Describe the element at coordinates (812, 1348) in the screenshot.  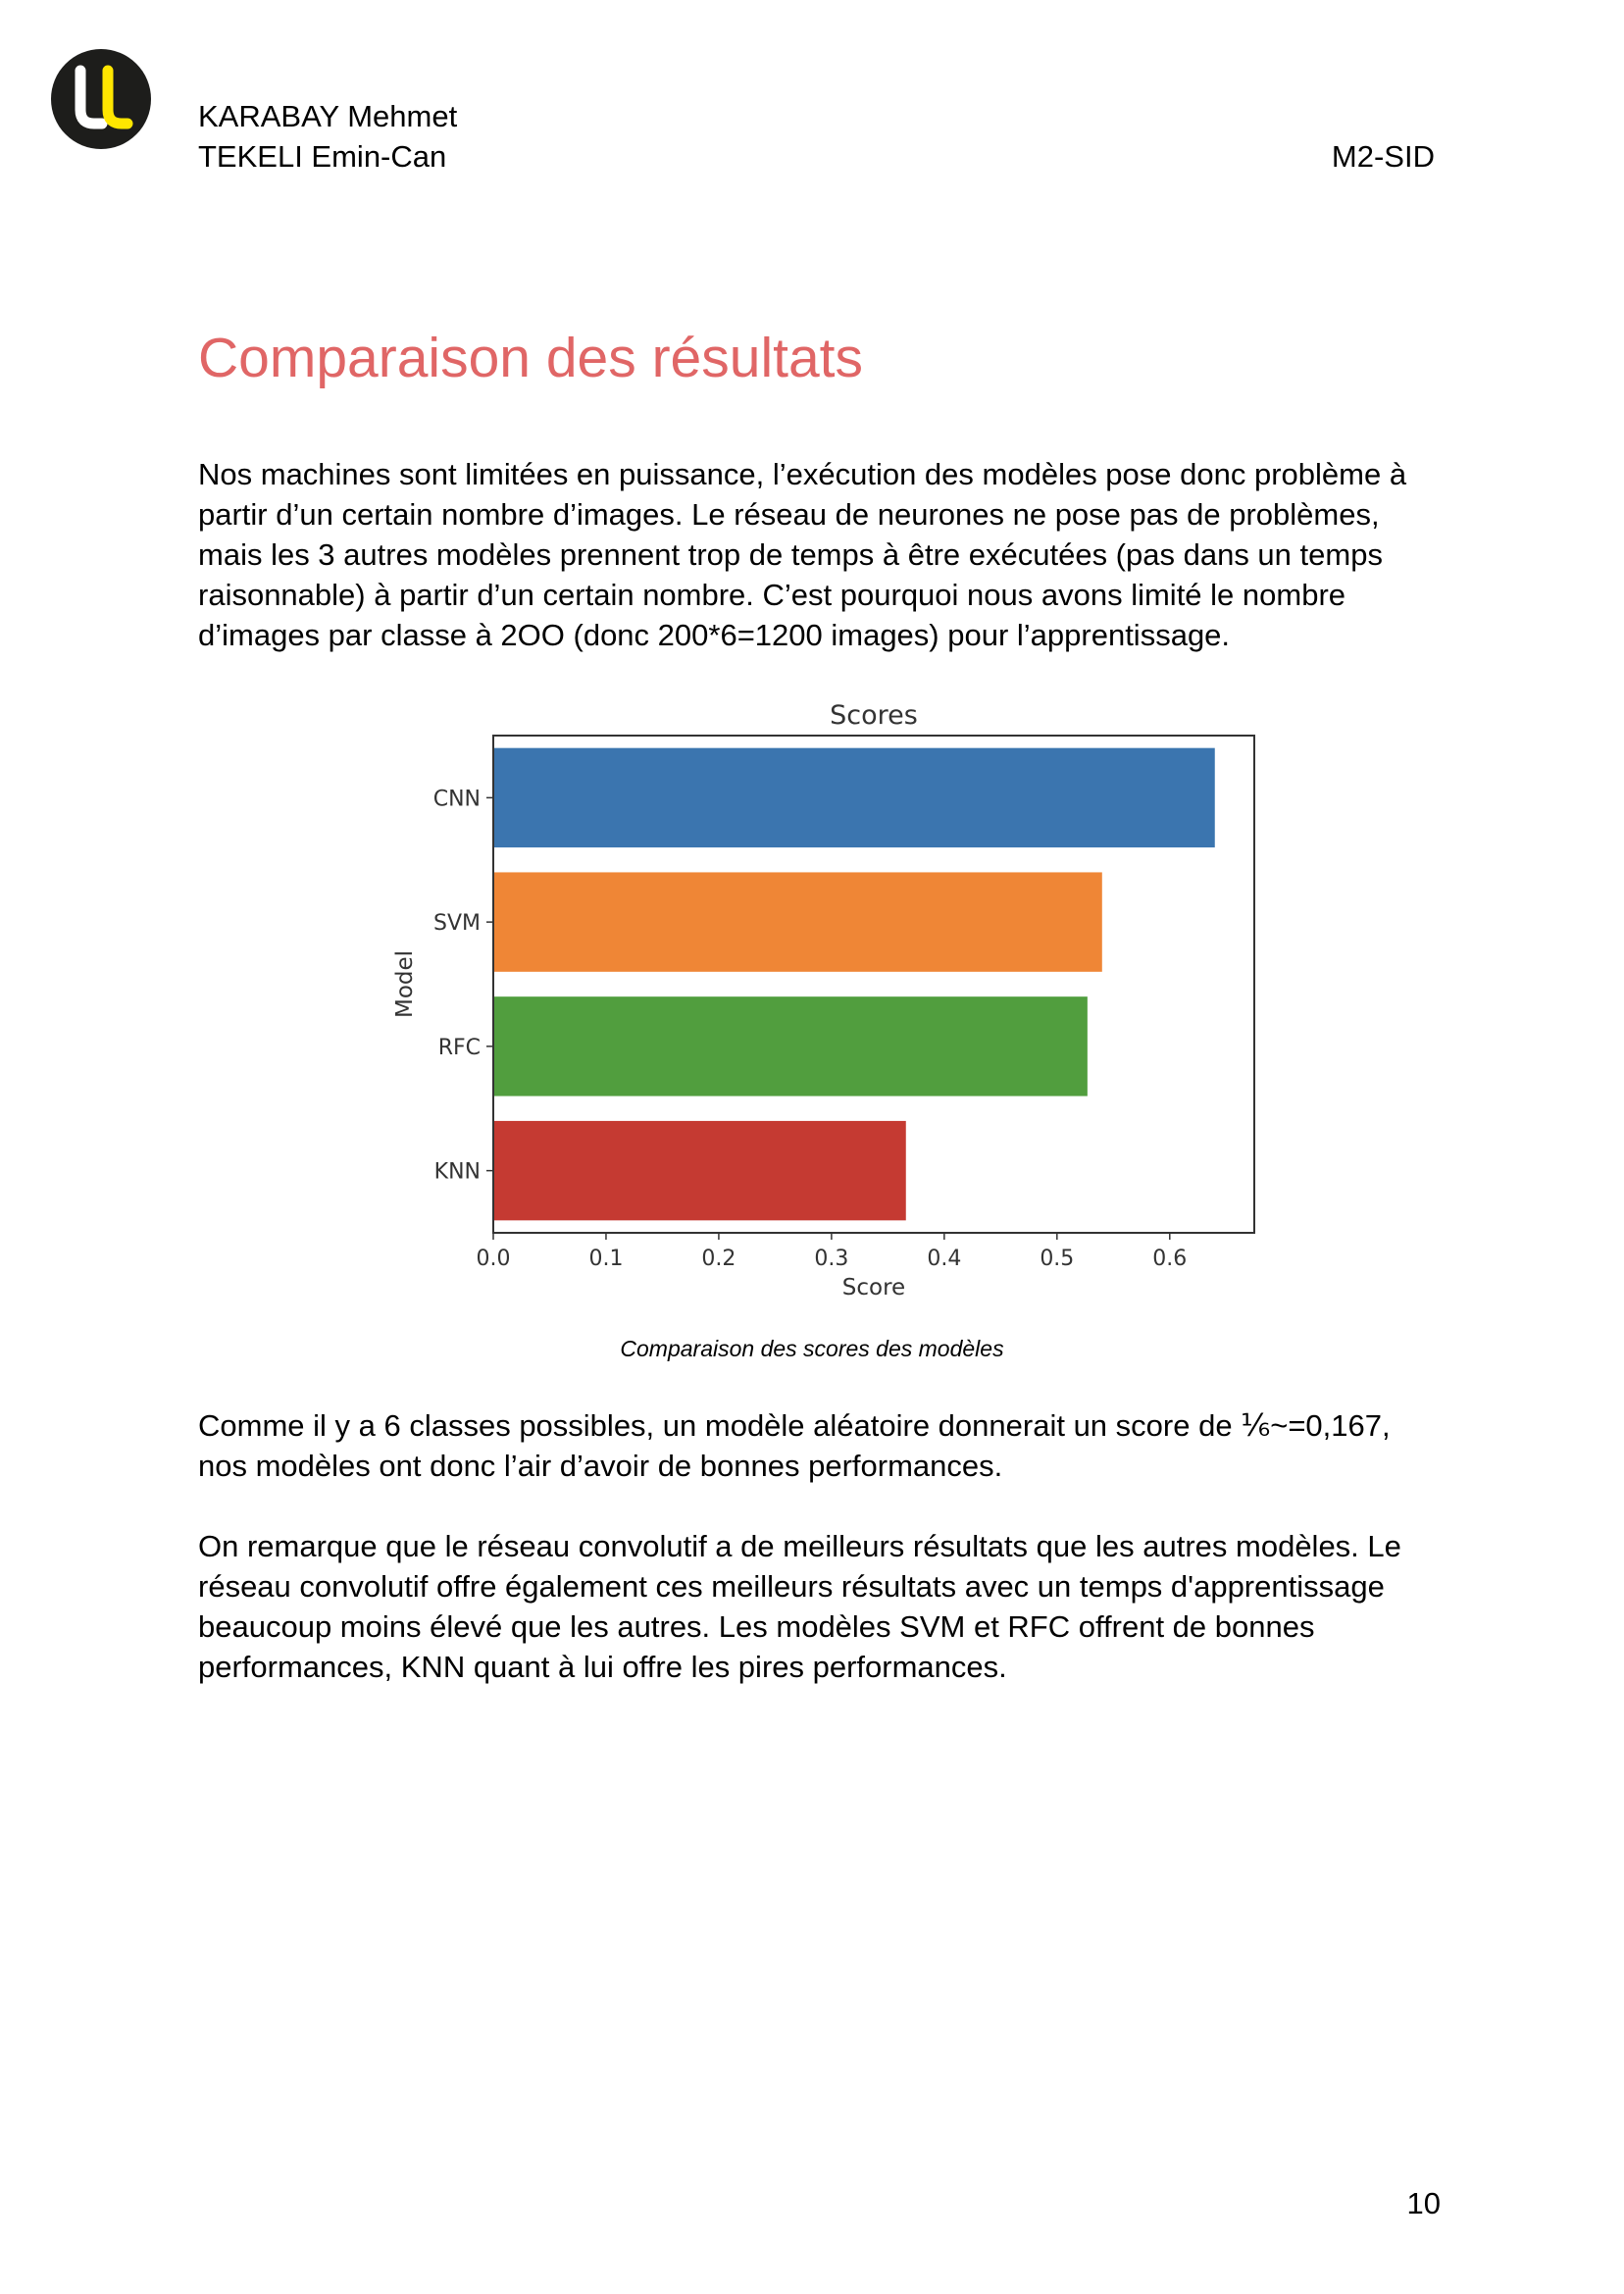
I see `figure-caption: Comparaison des scores des modèles` at that location.